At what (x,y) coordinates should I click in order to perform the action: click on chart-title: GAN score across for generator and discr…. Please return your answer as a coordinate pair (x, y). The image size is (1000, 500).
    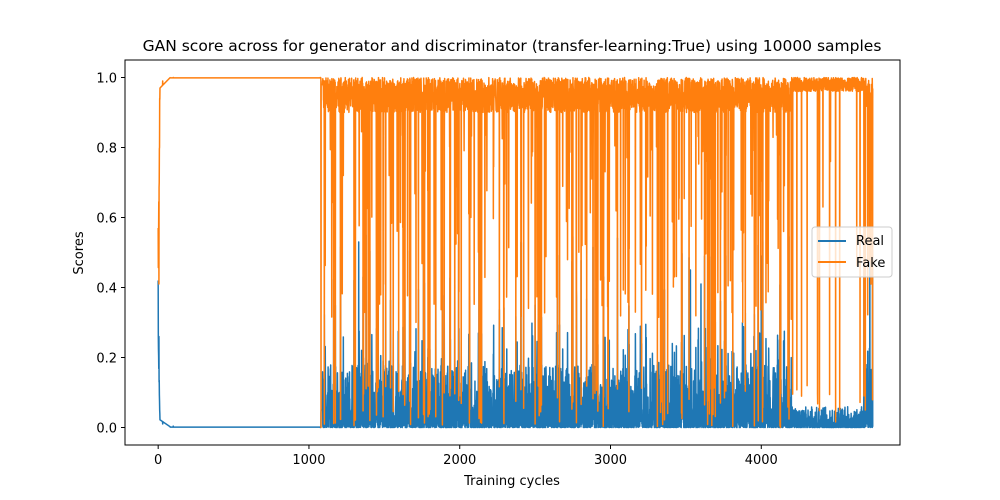
    Looking at the image, I should click on (512, 46).